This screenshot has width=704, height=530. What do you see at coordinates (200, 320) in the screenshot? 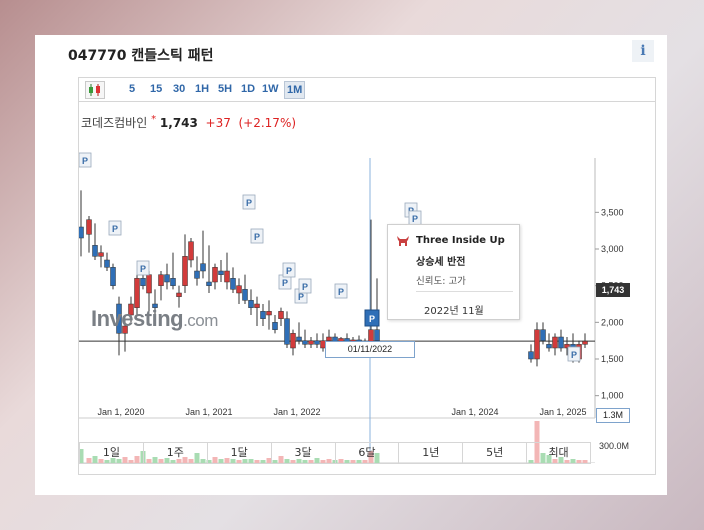
I see `logo-domain: .com` at bounding box center [200, 320].